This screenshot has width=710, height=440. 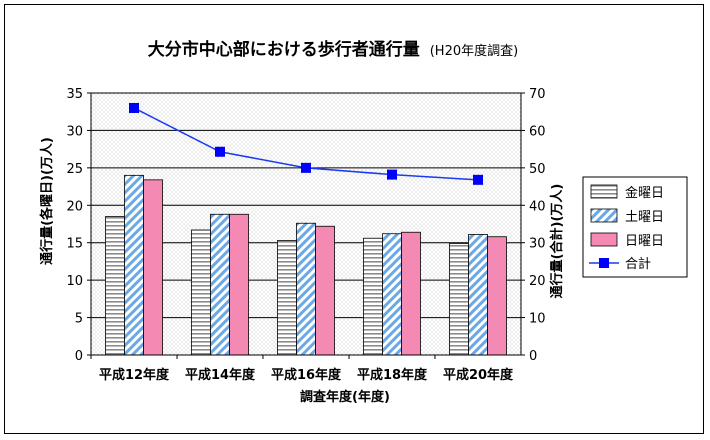 What do you see at coordinates (392, 375) in the screenshot?
I see `x-tick-label: 平成18年度` at bounding box center [392, 375].